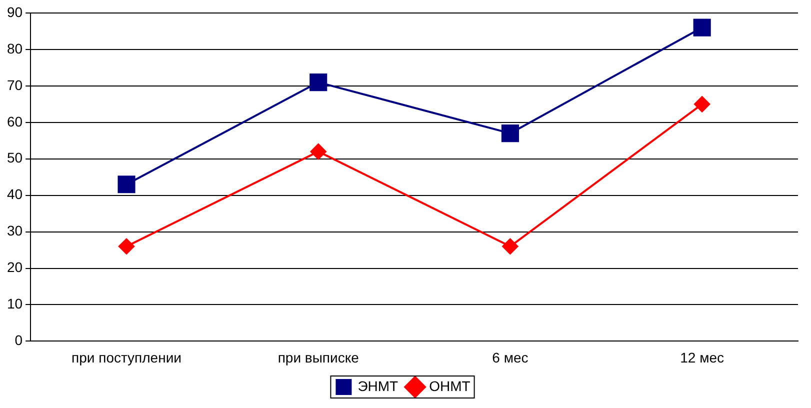 The image size is (811, 408). I want to click on y-tick-label: 40, so click(14, 194).